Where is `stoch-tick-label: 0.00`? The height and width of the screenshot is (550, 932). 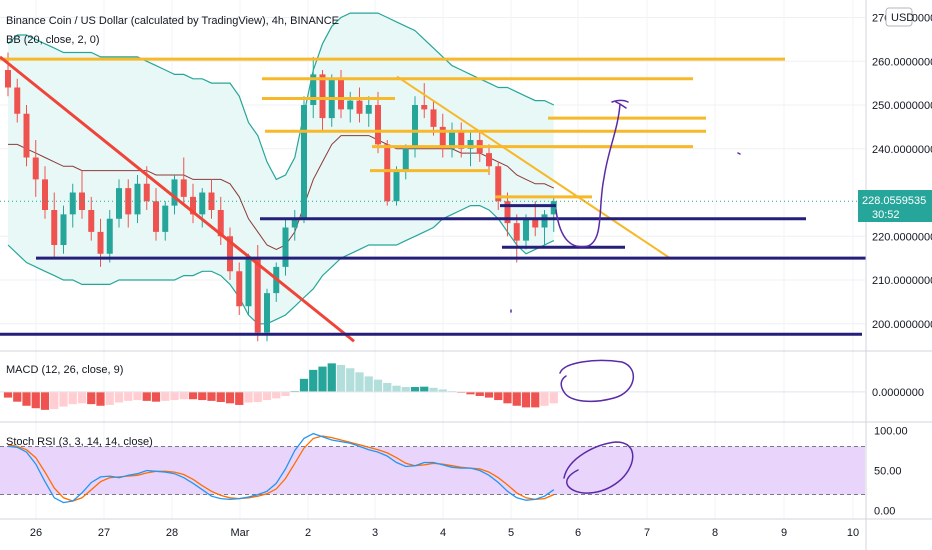 stoch-tick-label: 0.00 is located at coordinates (884, 512).